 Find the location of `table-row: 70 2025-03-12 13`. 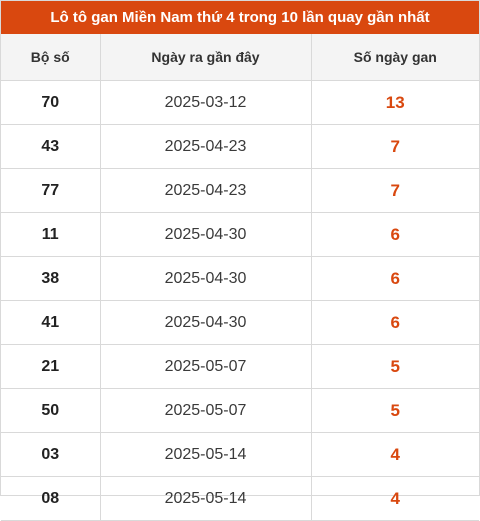

table-row: 70 2025-03-12 13 is located at coordinates (240, 102).